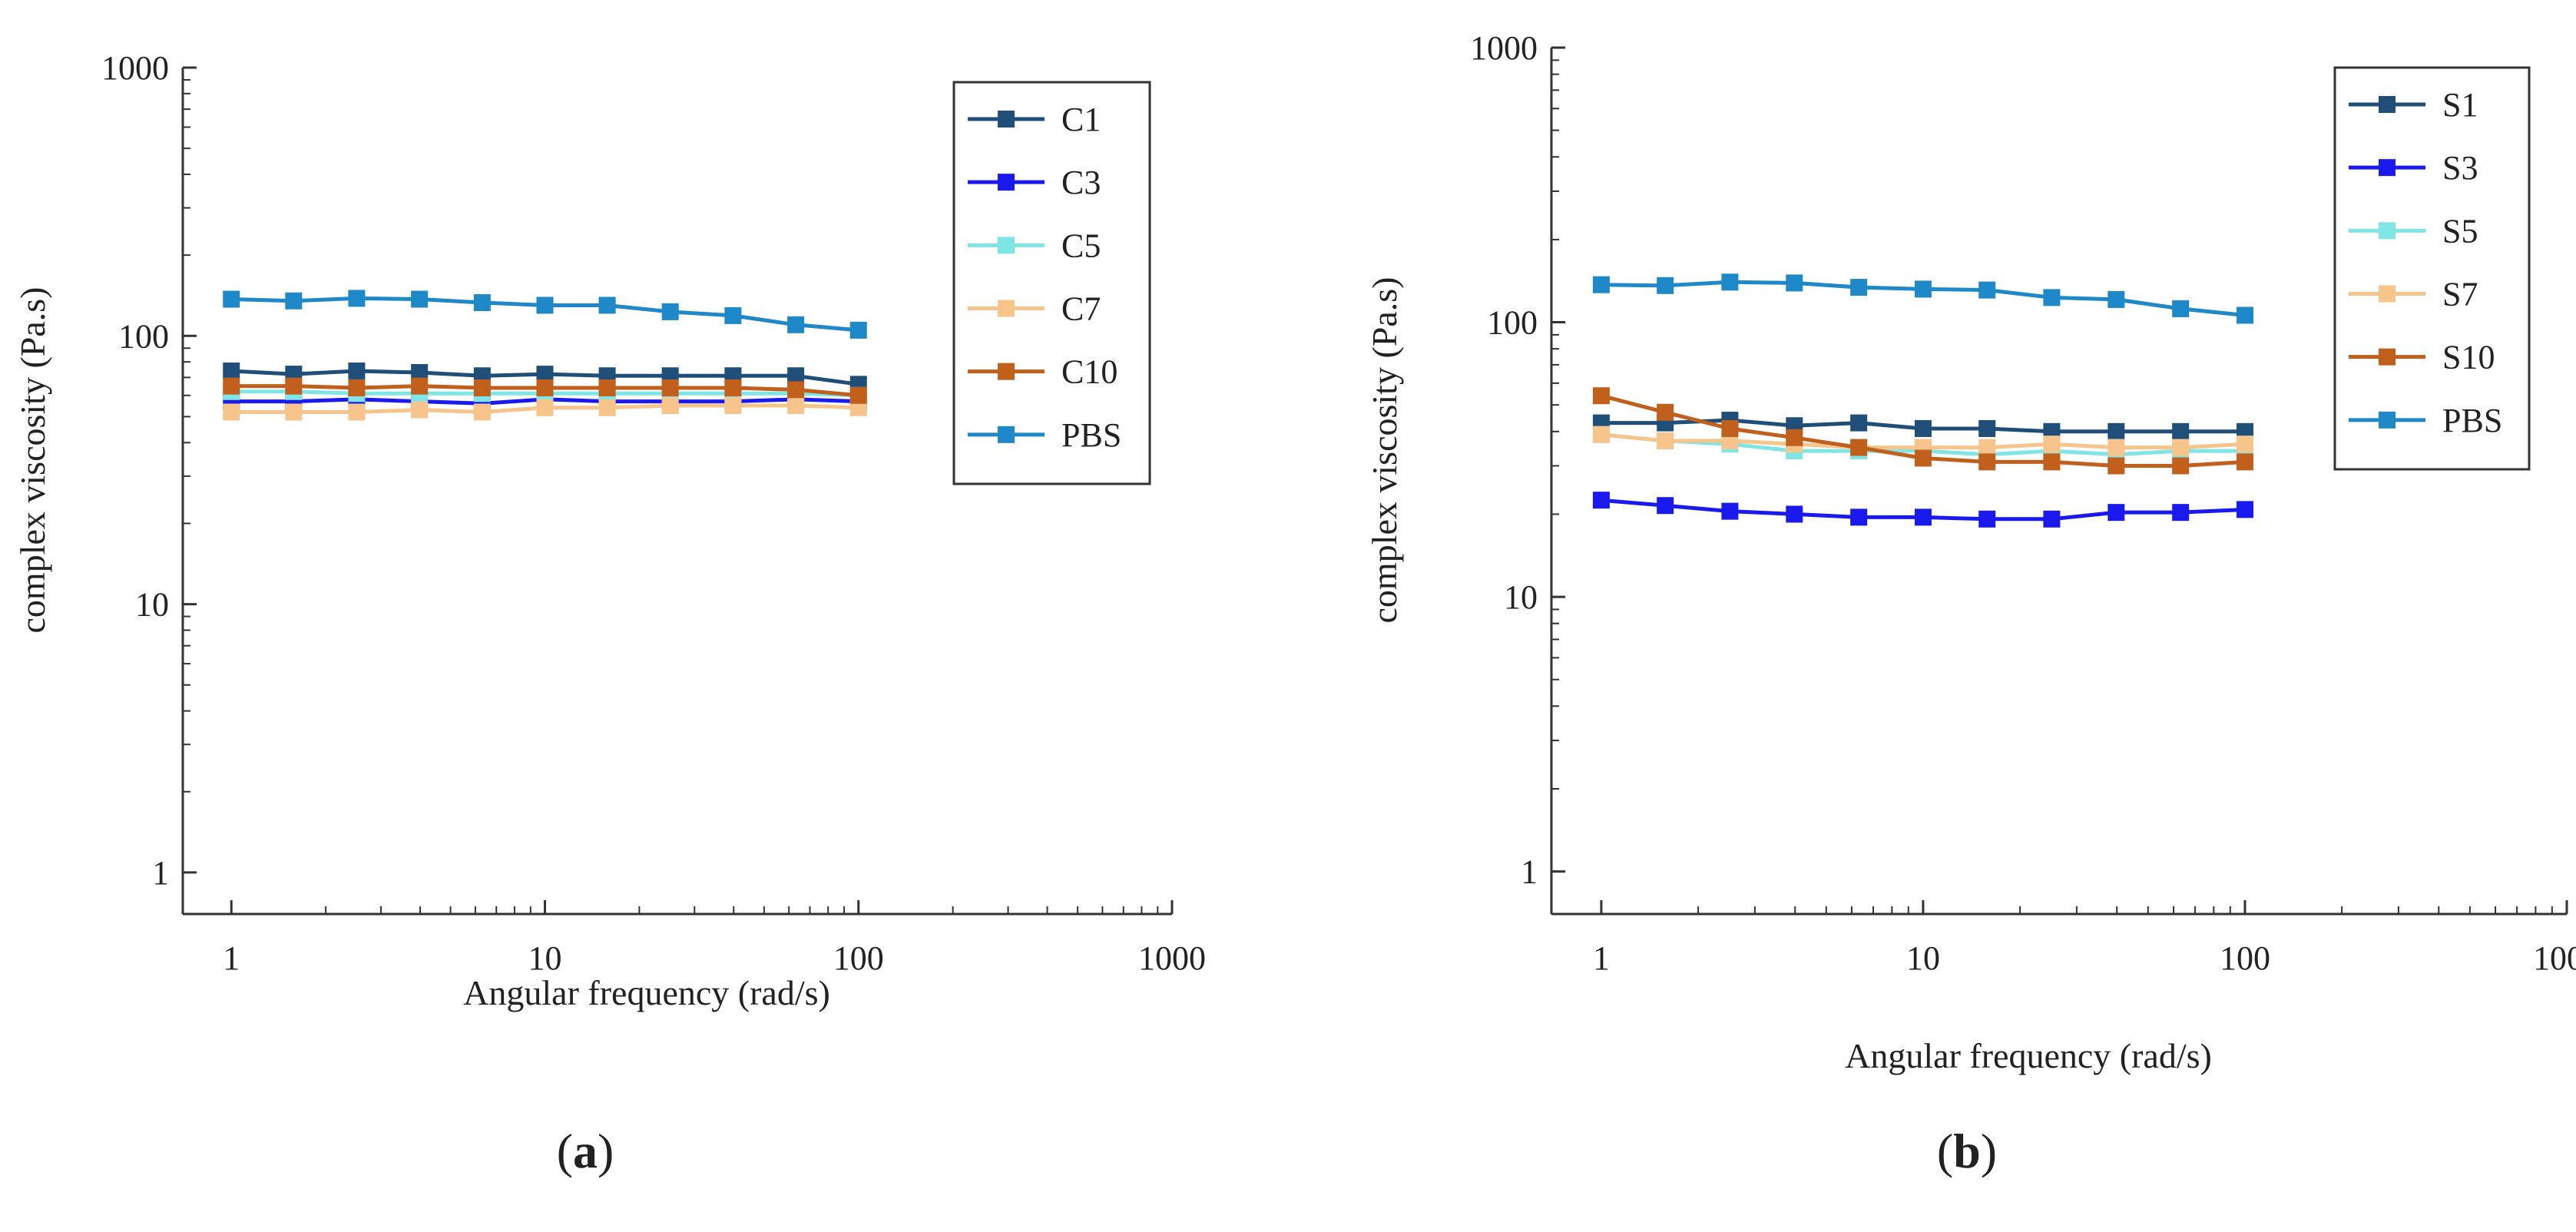 Image resolution: width=2576 pixels, height=1232 pixels. What do you see at coordinates (32, 461) in the screenshot?
I see `y-axis-title: complex viscosity (Pa.s)` at bounding box center [32, 461].